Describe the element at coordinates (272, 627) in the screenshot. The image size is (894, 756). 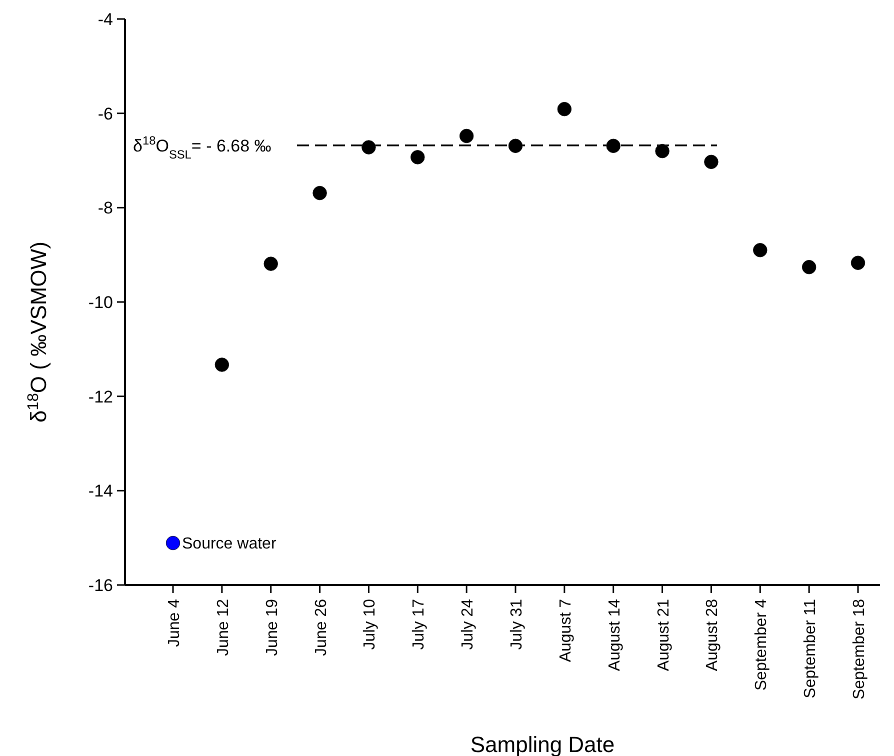
I see `x-tick-label: June 19` at that location.